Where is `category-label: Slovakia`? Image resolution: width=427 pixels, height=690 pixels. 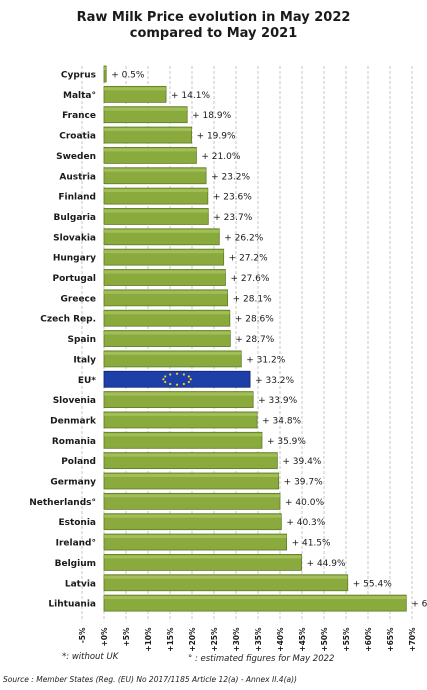
category-label: Slovakia is located at coordinates (74, 238).